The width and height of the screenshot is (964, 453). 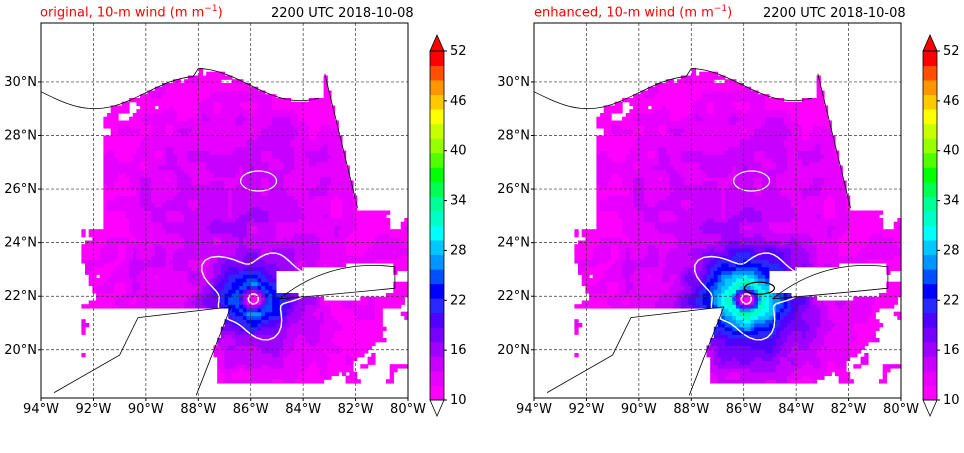 What do you see at coordinates (408, 409) in the screenshot?
I see `x-tick-label: 80°W` at bounding box center [408, 409].